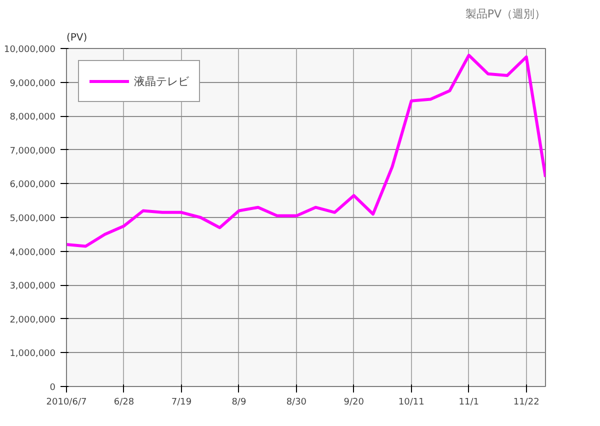 The image size is (600, 426). Describe the element at coordinates (33, 354) in the screenshot. I see `y-tick-label: 1,000,000` at that location.